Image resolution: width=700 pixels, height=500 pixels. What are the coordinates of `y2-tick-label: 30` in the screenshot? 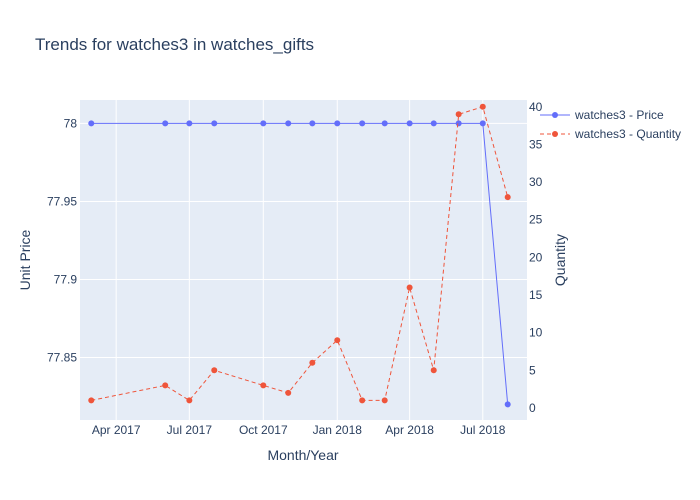 It's located at (536, 182).